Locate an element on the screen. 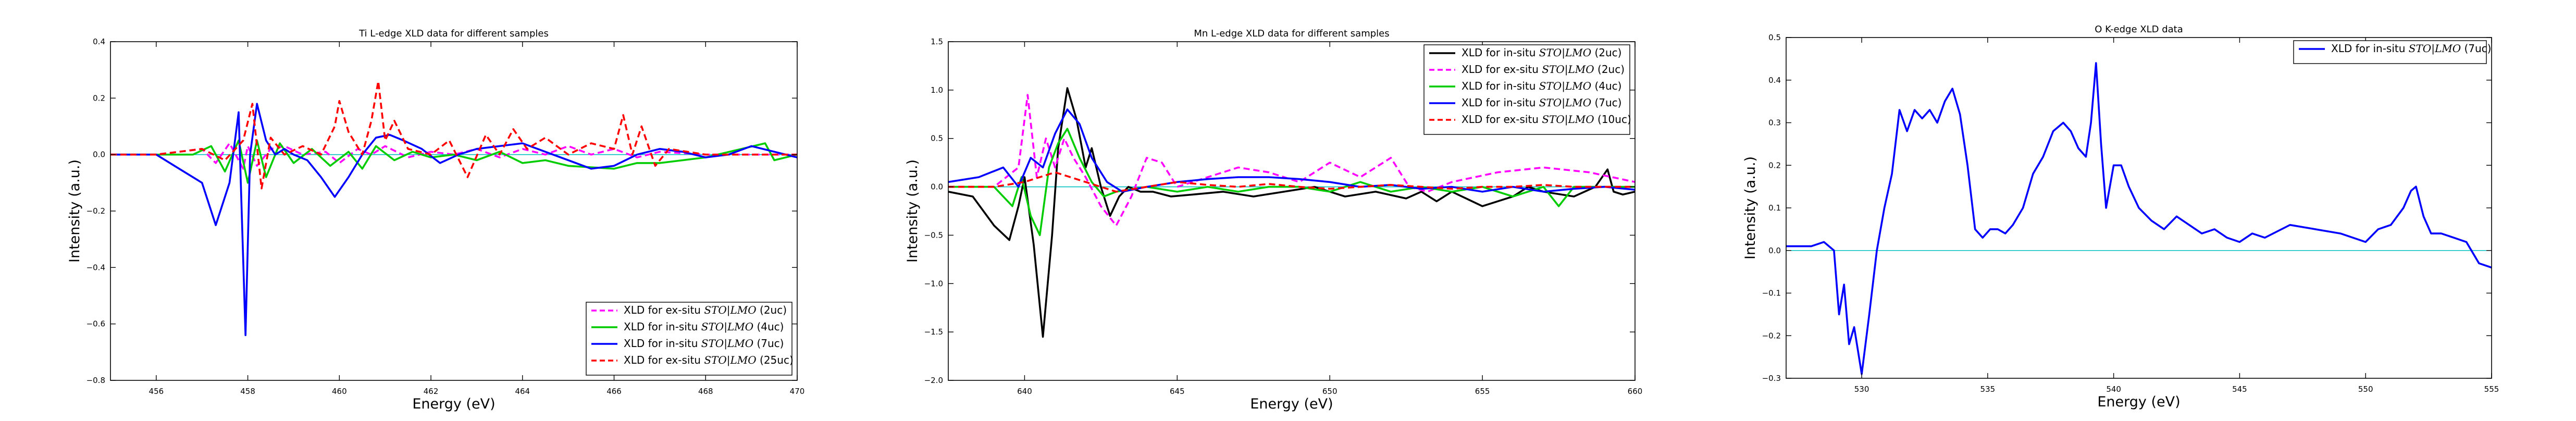 The height and width of the screenshot is (421, 2576). y-tick-label: −0.4 is located at coordinates (95, 267).